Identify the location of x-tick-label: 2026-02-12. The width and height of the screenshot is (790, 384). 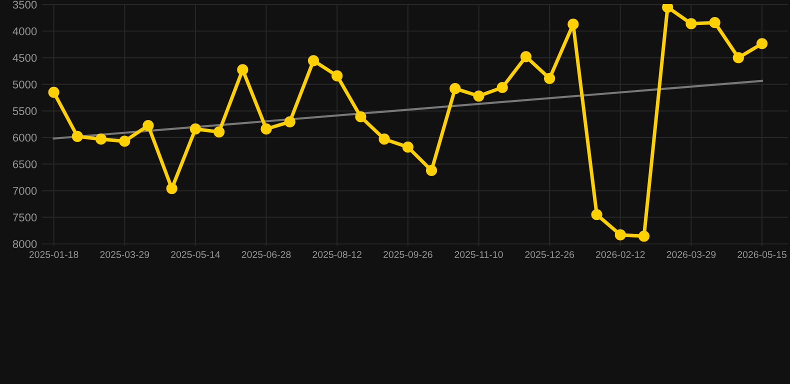
(620, 254).